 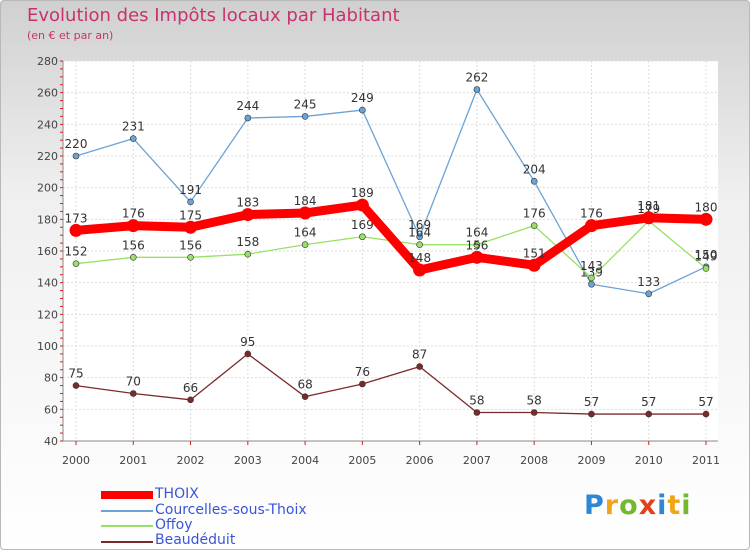 What do you see at coordinates (47, 283) in the screenshot?
I see `y-tick-label: 140` at bounding box center [47, 283].